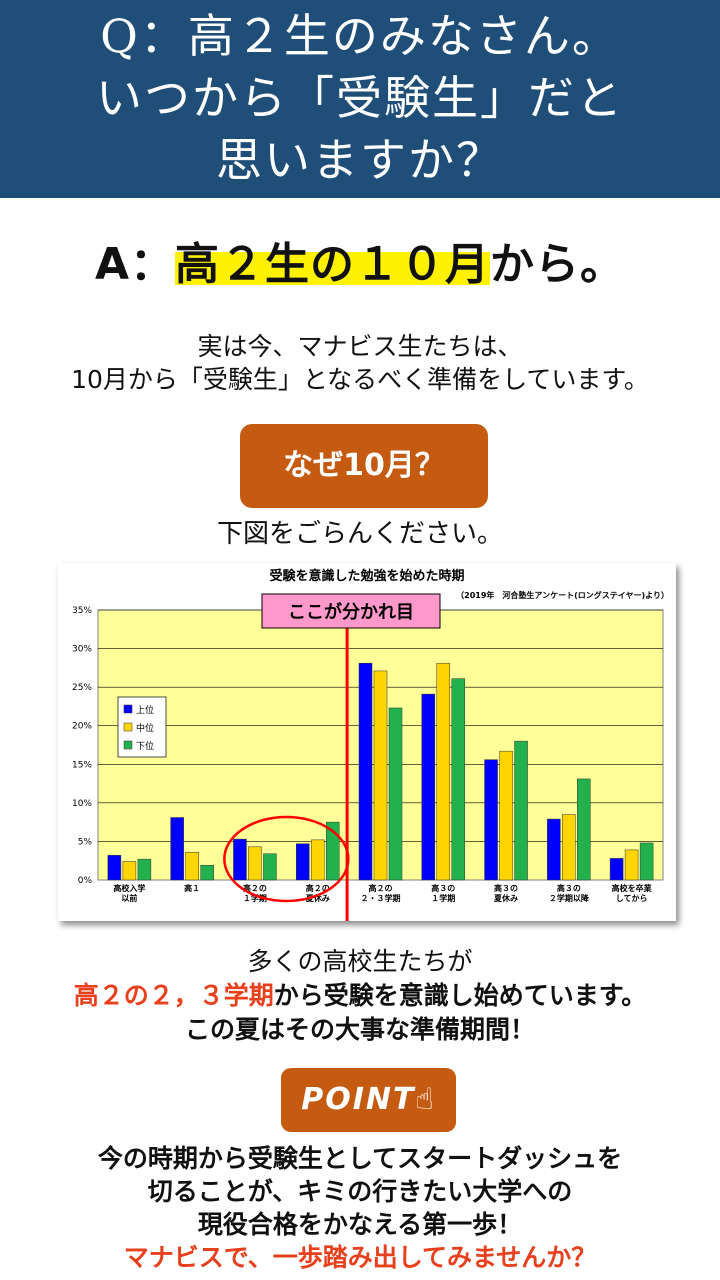 The width and height of the screenshot is (720, 1280). I want to click on chart-title: 受験を意識した勉強を始めた時期, so click(366, 576).